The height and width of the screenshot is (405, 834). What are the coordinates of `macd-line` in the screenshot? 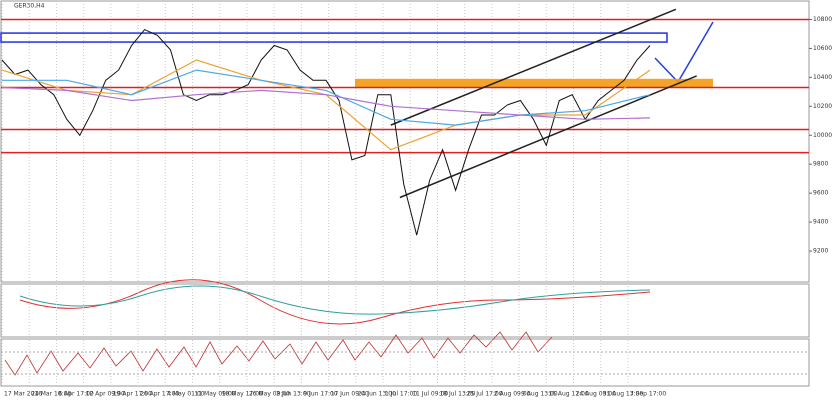 It's located at (335, 302).